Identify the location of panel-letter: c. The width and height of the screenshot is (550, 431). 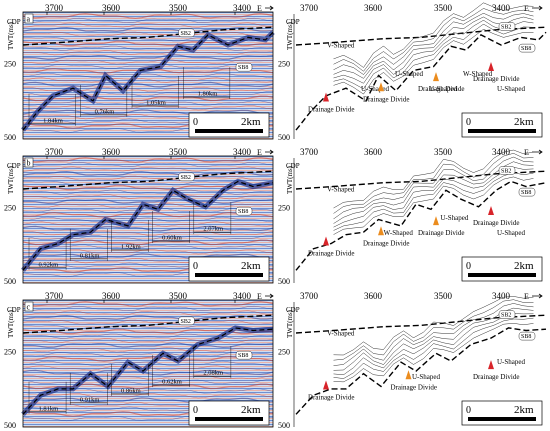
(29, 307).